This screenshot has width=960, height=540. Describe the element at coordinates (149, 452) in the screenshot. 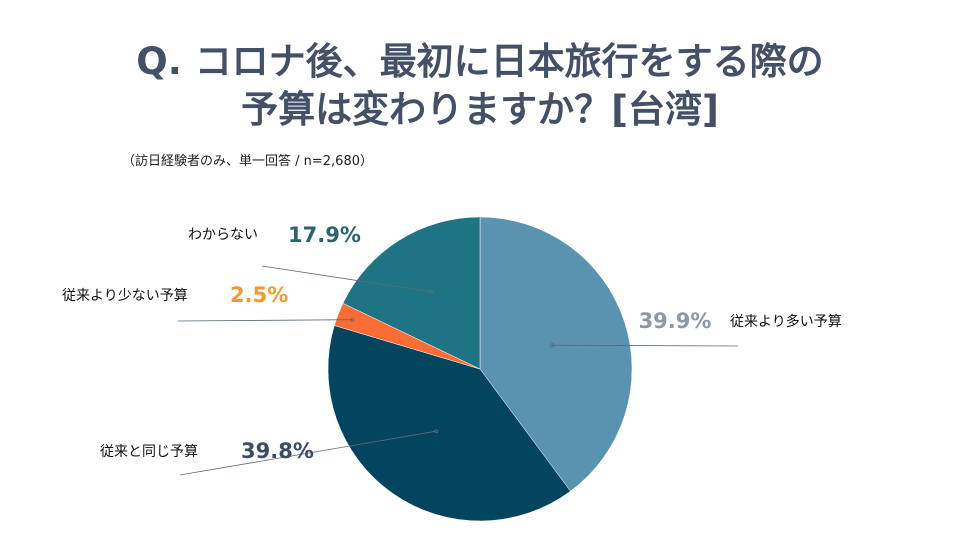

I see `slice-label-1: 従来と同じ予算` at that location.